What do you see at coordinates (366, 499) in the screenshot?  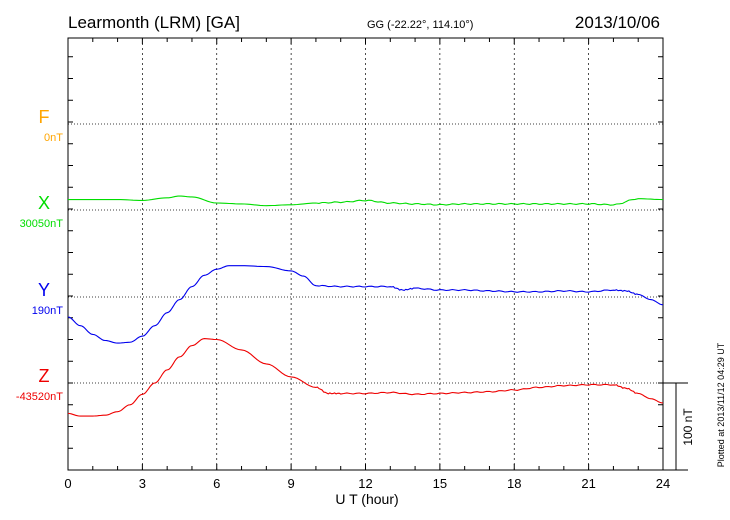 I see `x-axis-label: U T (hour)` at bounding box center [366, 499].